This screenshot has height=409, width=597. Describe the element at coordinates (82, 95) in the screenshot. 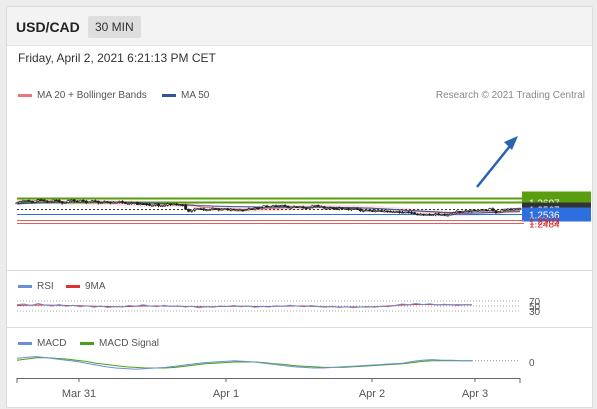

I see `legend-bollinger: MA 20 + Bollinger Bands` at that location.